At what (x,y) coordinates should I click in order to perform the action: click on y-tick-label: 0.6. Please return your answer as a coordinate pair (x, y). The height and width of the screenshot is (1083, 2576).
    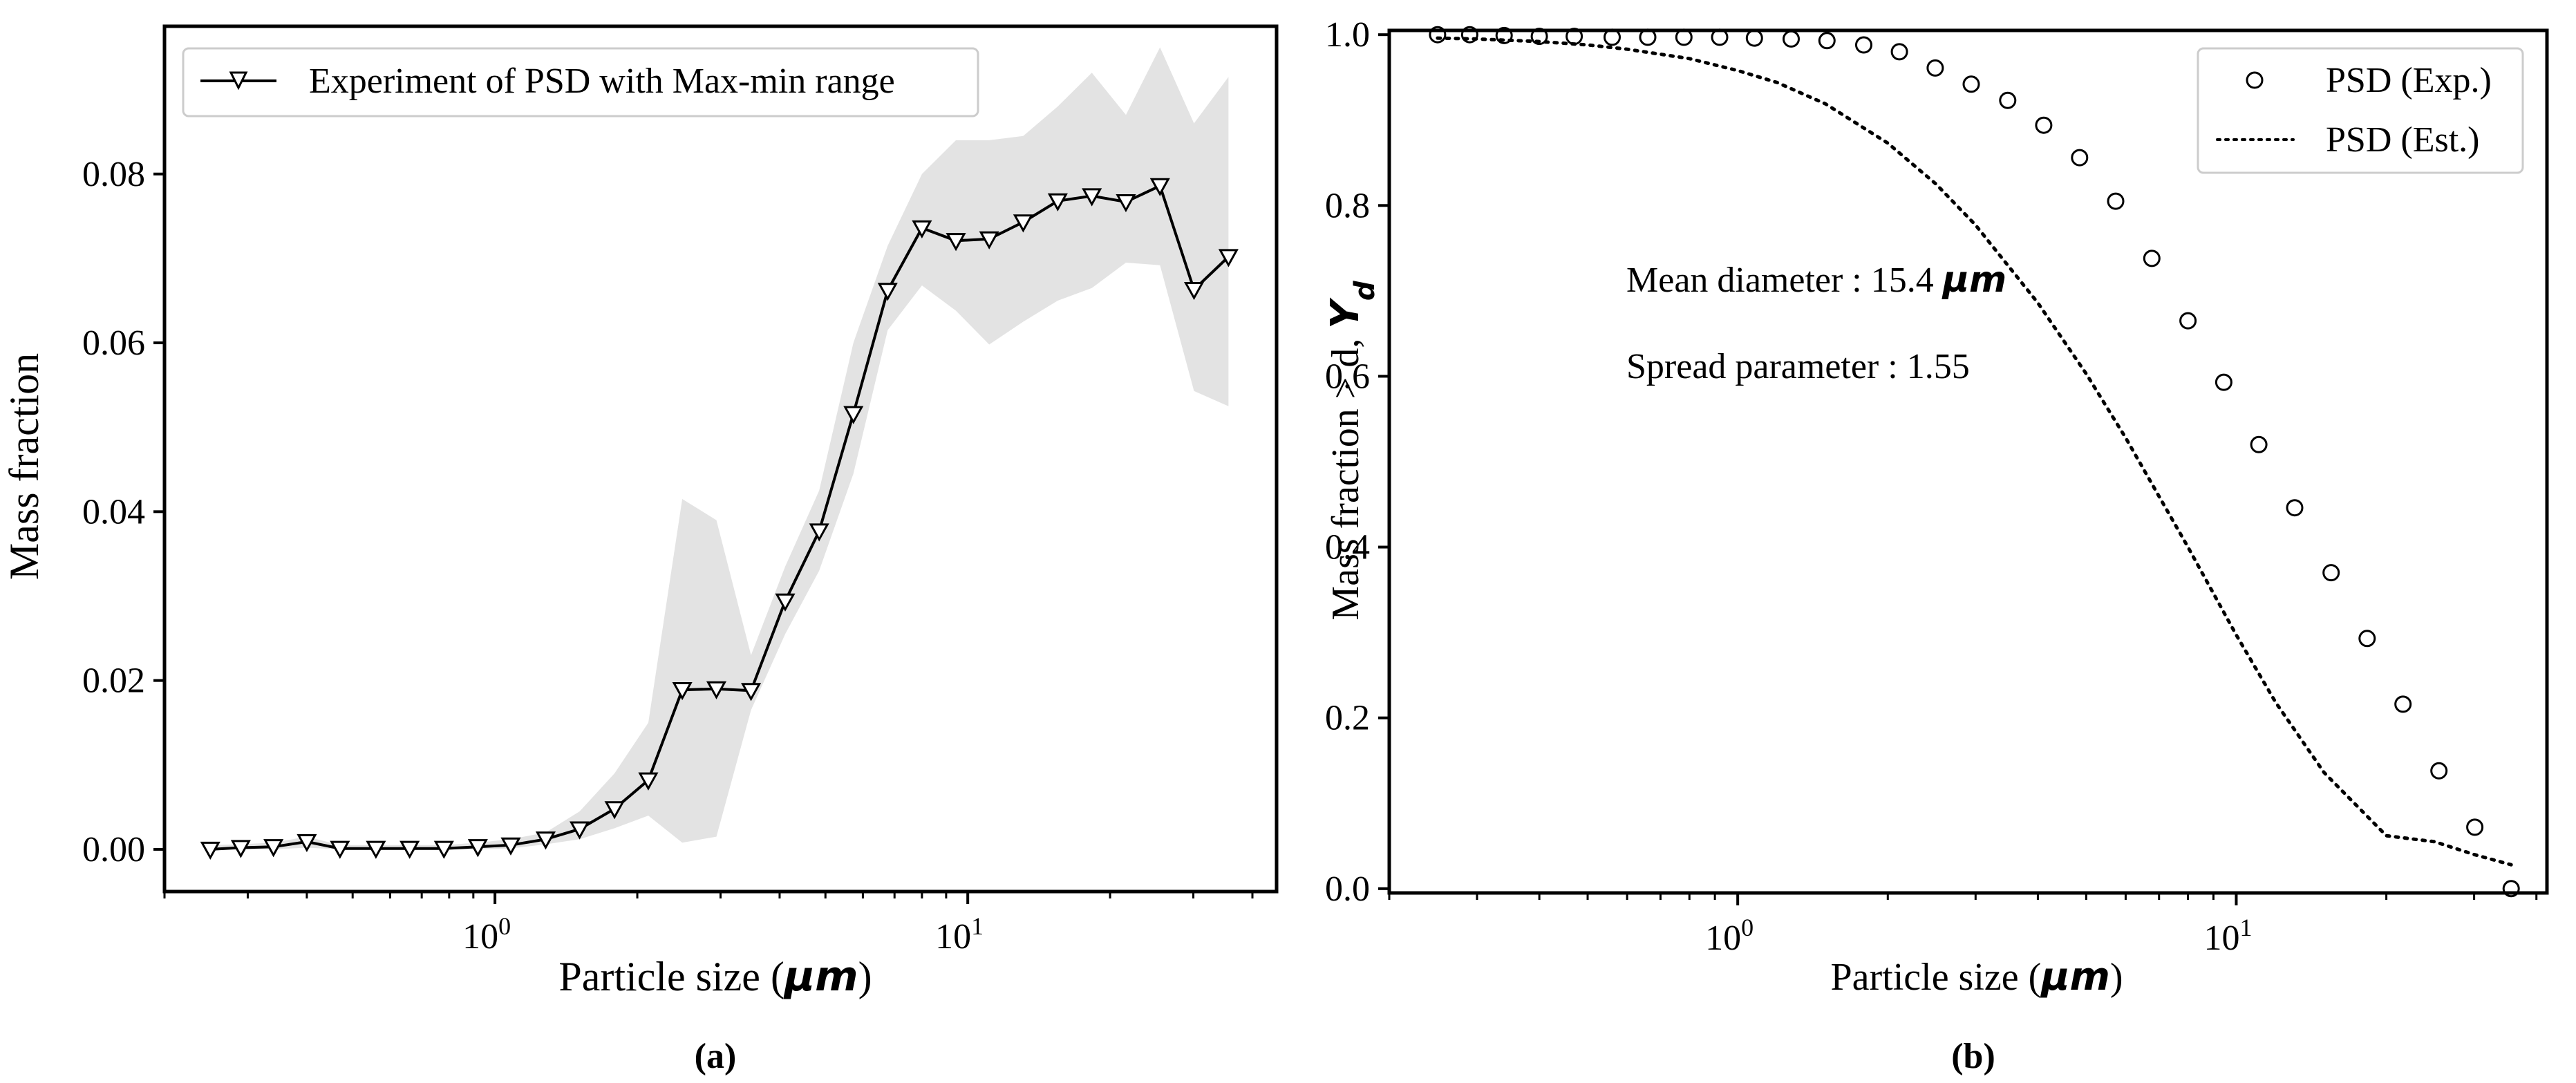
    Looking at the image, I should click on (1347, 376).